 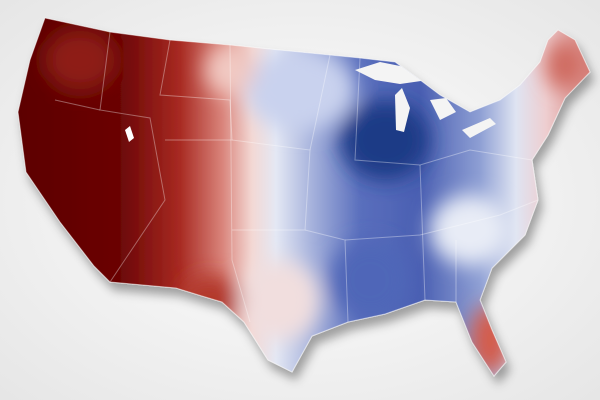 What do you see at coordinates (402, 110) in the screenshot?
I see `lake-michigan` at bounding box center [402, 110].